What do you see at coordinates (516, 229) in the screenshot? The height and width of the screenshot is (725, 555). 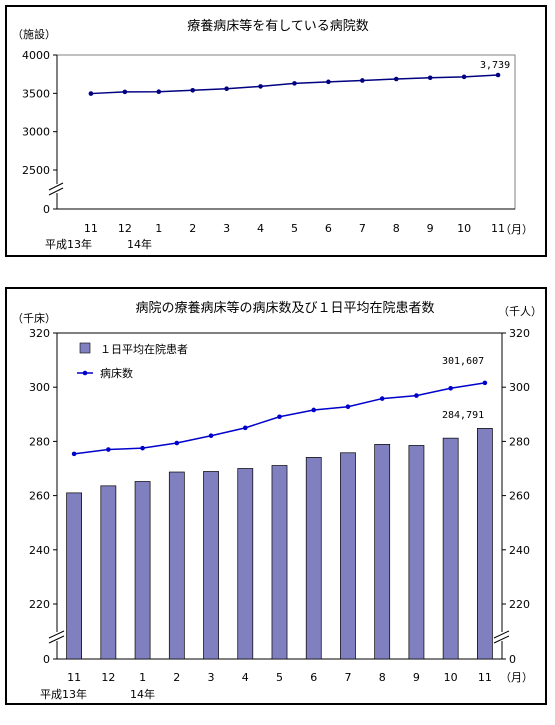 I see `chart1-xunit: （月）` at bounding box center [516, 229].